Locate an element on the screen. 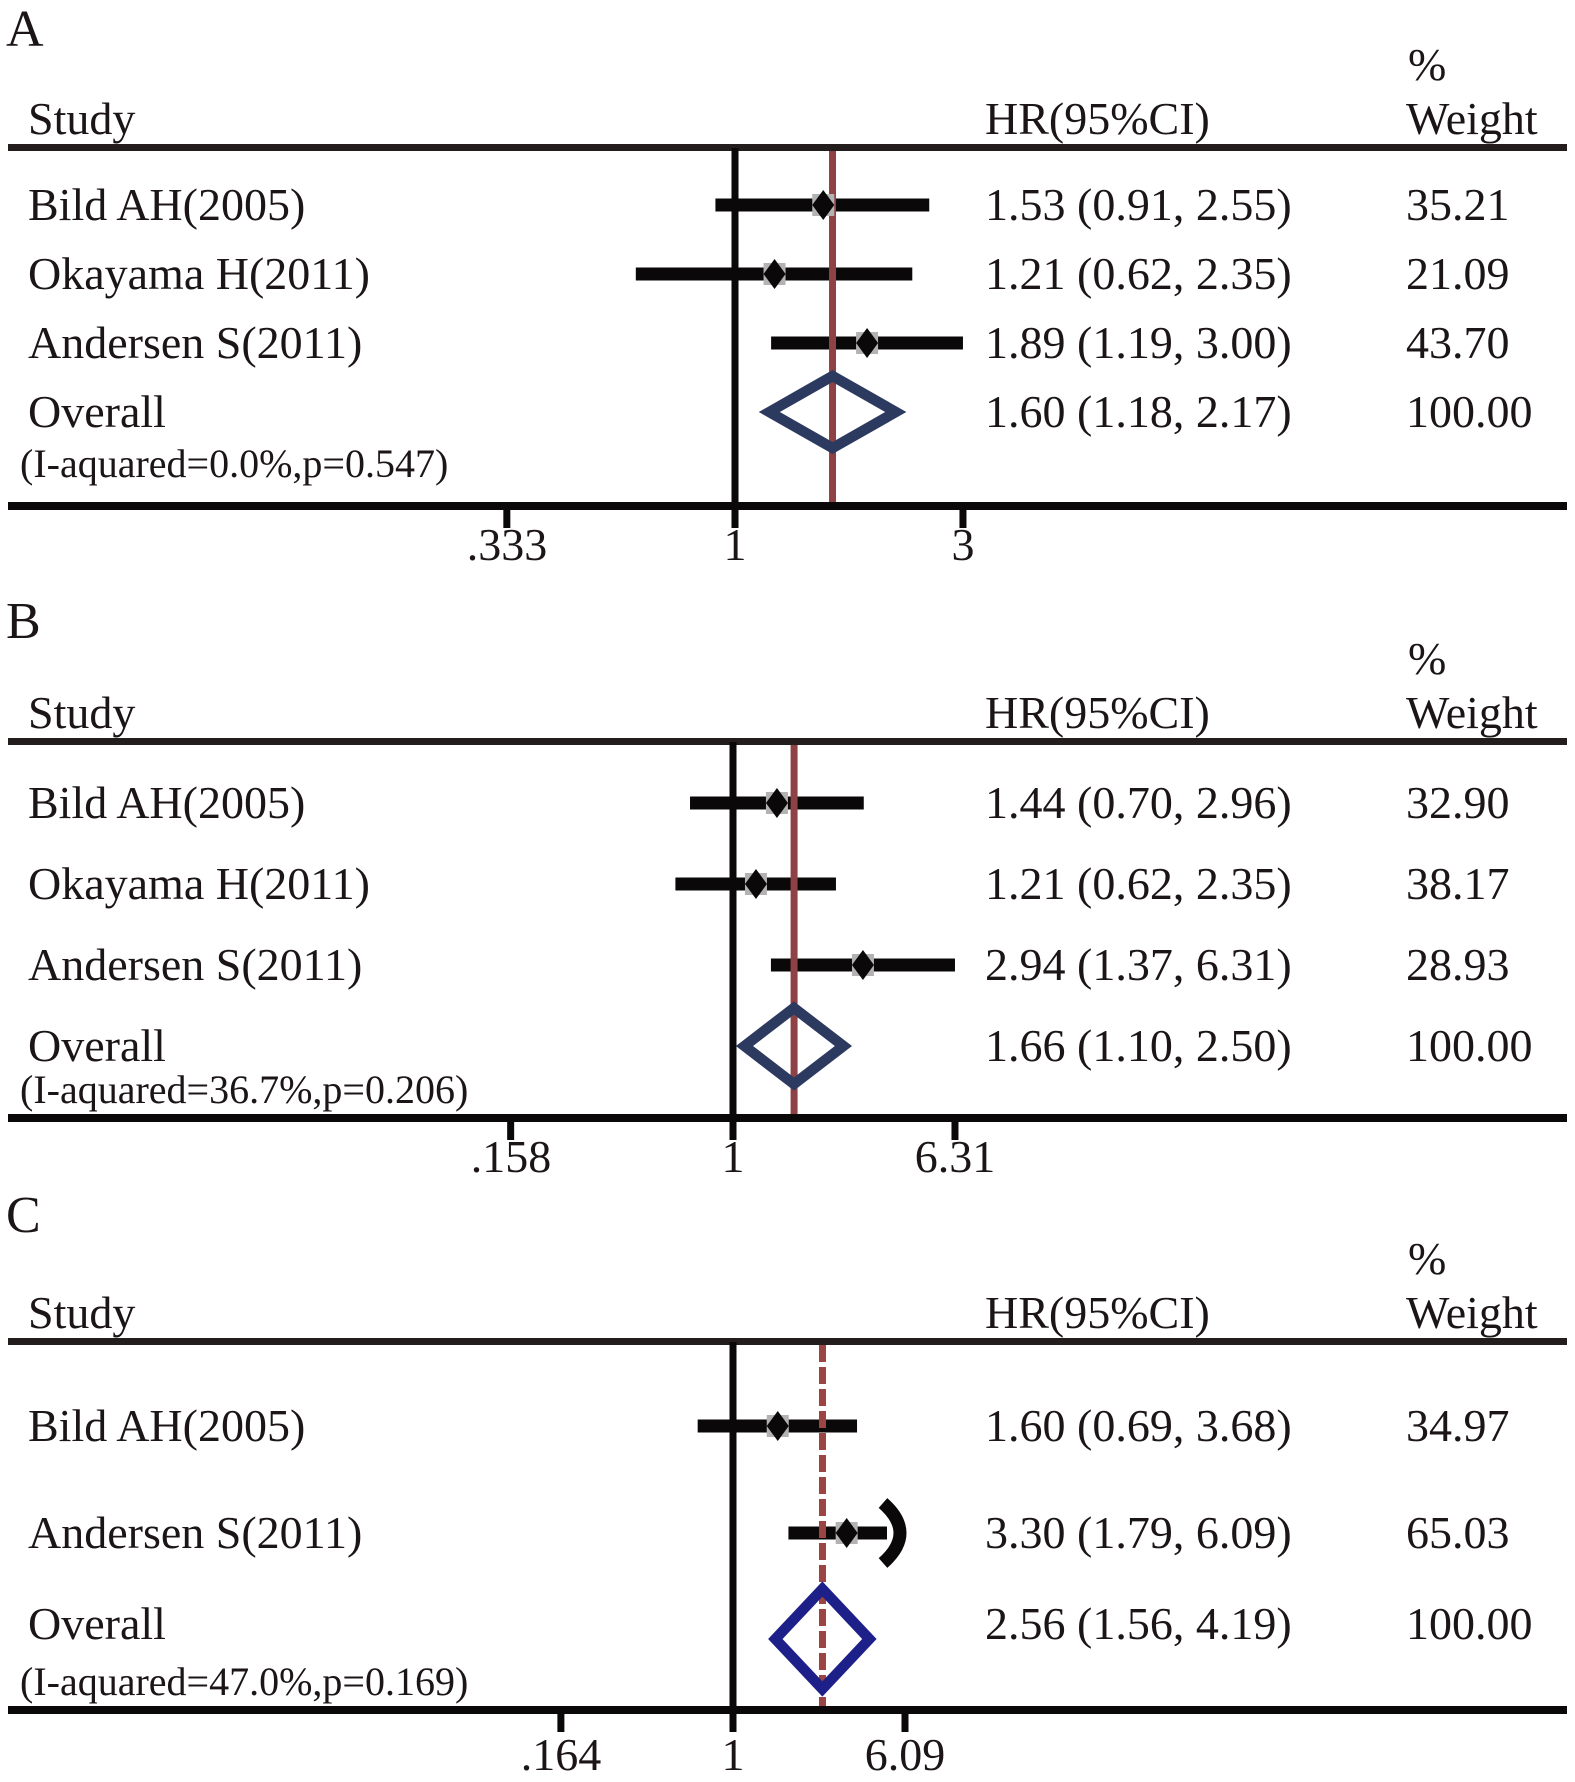 The image size is (1575, 1782). axis-tick-label: 6.09 is located at coordinates (905, 1754).